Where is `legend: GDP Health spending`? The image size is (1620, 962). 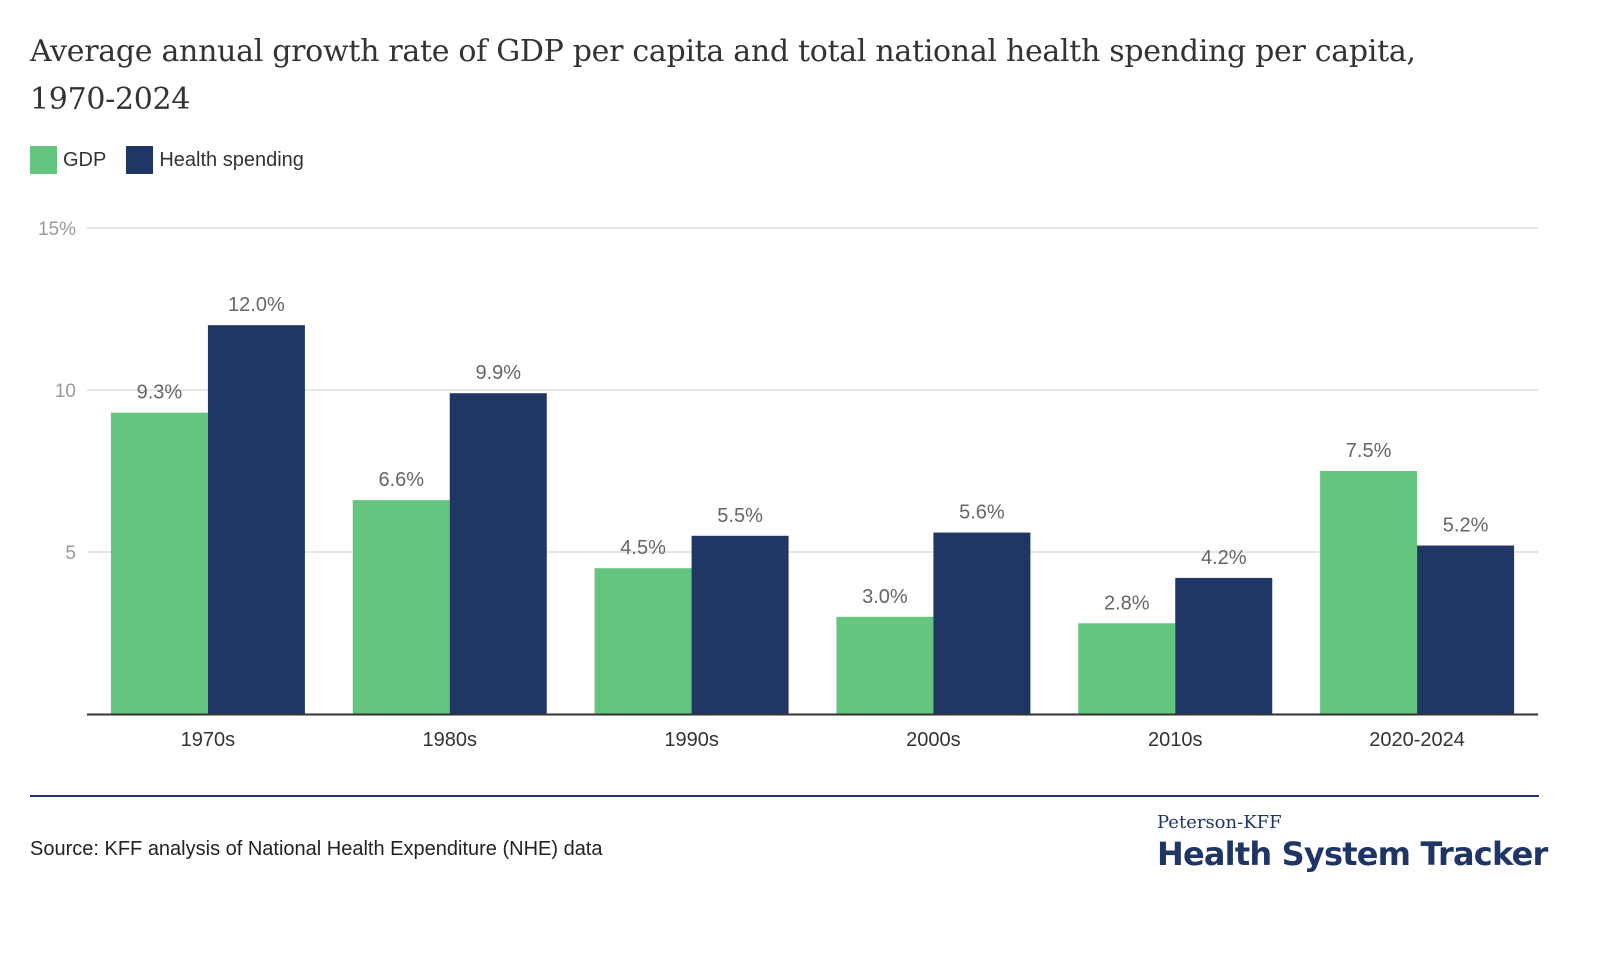 legend: GDP Health spending is located at coordinates (177, 160).